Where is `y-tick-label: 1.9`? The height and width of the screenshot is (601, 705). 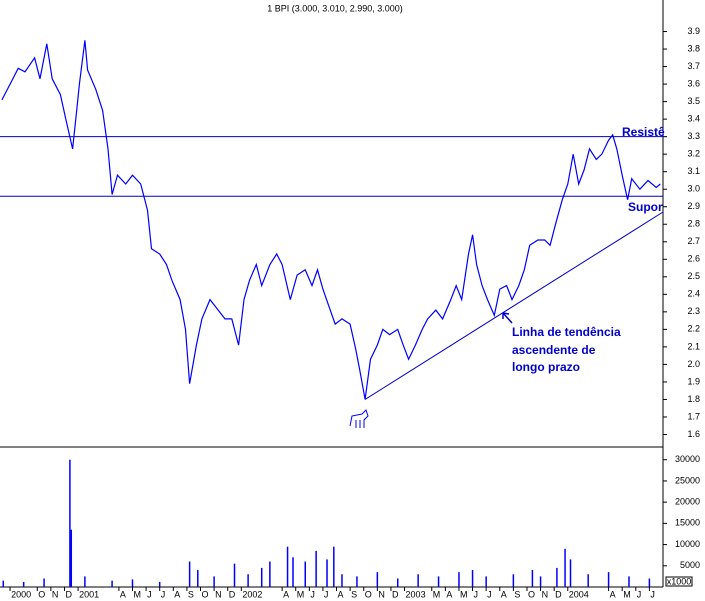 y-tick-label: 1.9 is located at coordinates (693, 381).